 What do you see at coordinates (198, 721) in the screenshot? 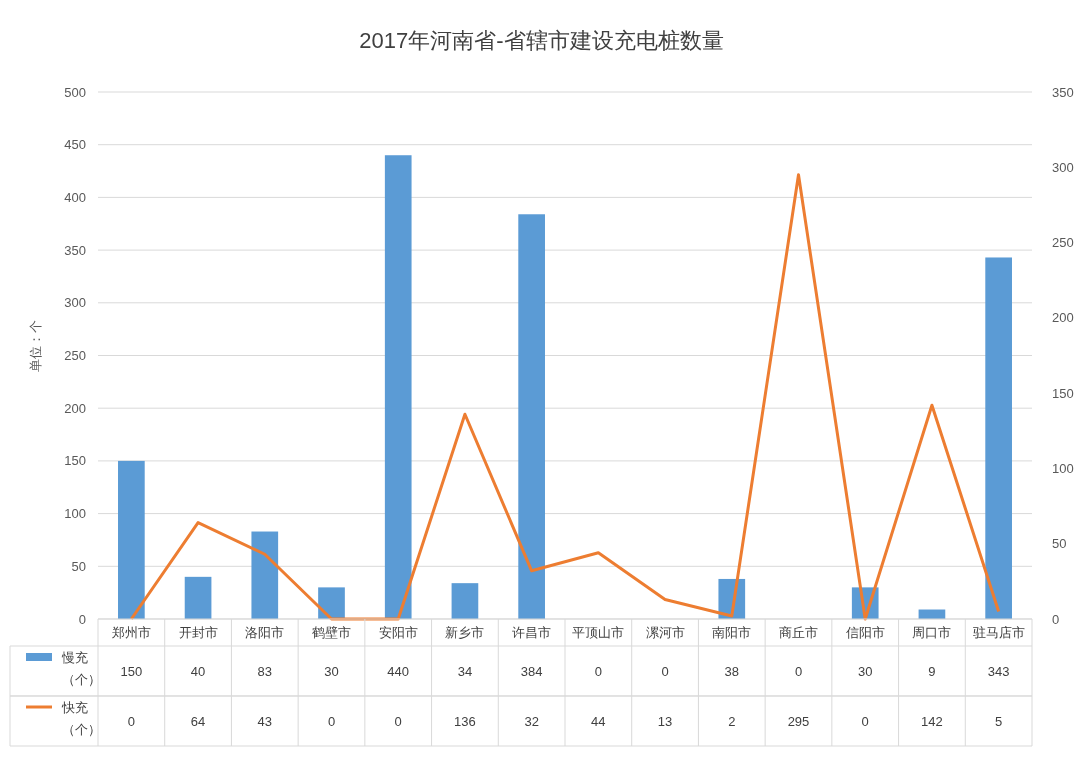
I see `data-label: 64` at bounding box center [198, 721].